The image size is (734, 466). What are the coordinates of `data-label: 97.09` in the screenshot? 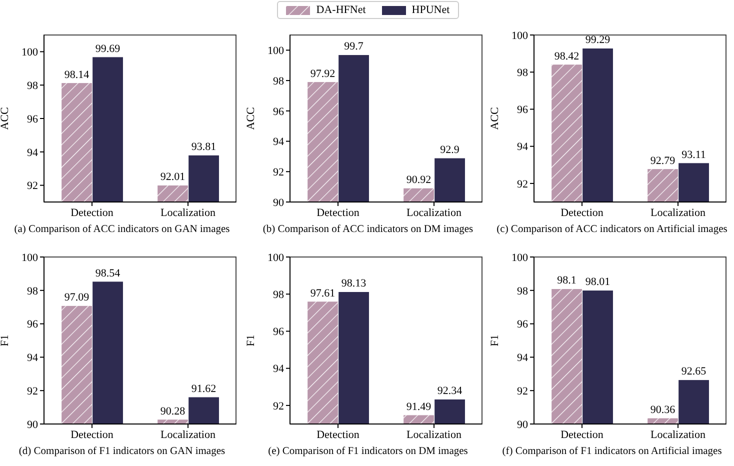 It's located at (77, 298).